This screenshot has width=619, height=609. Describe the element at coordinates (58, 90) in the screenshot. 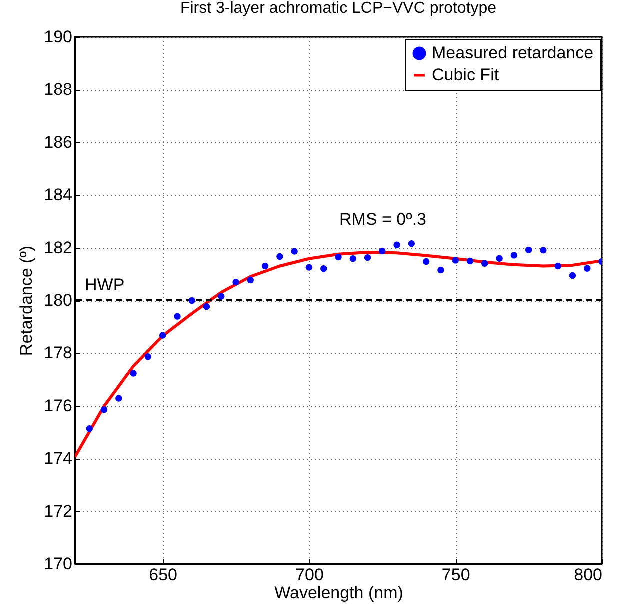

I see `y-tick-label: 188` at that location.